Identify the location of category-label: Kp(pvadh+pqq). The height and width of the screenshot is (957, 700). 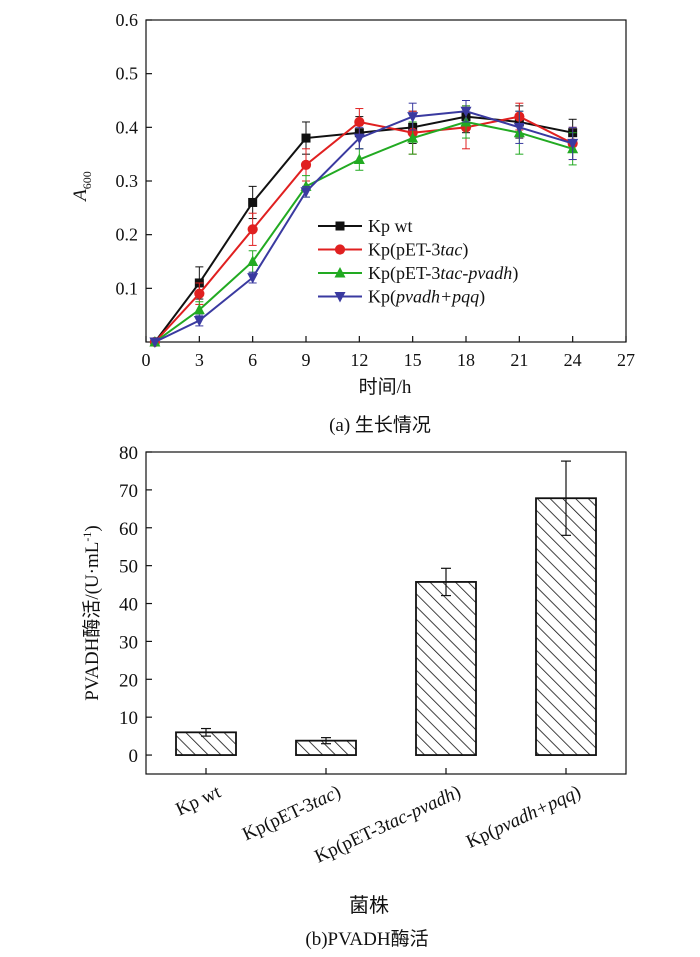
(523, 816).